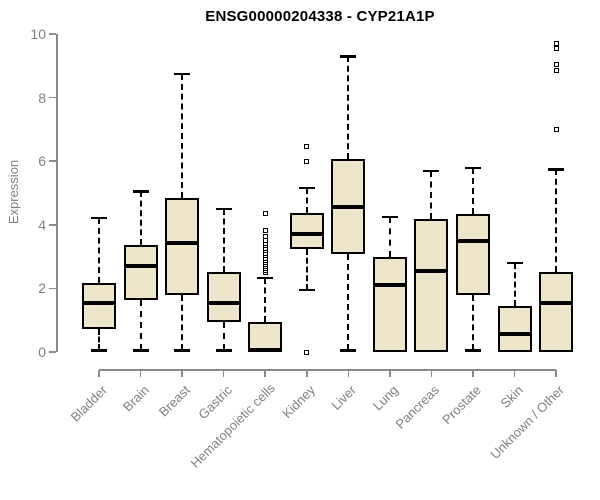  Describe the element at coordinates (57, 193) in the screenshot. I see `y-axis-line` at that location.